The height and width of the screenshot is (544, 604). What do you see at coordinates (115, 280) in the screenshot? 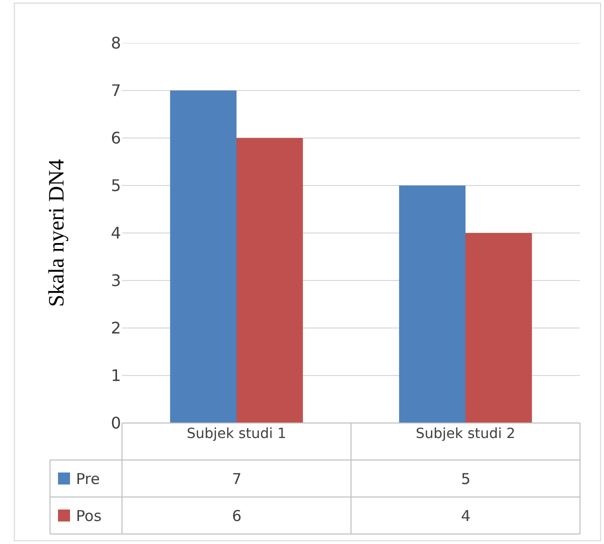
I see `y-tick-label: 3` at bounding box center [115, 280].